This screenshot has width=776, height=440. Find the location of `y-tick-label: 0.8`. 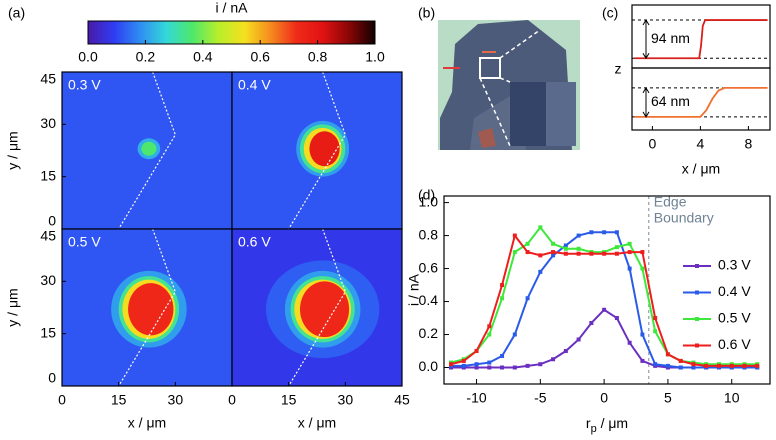

y-tick-label: 0.8 is located at coordinates (429, 234).